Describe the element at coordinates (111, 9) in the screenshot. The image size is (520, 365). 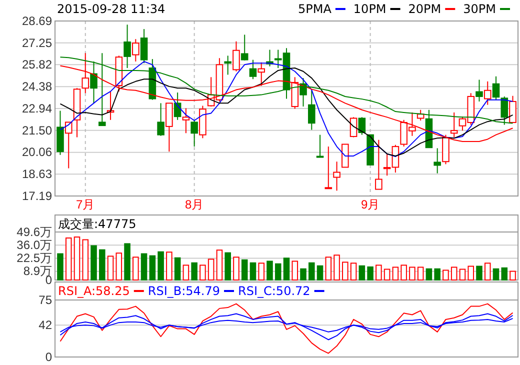
I see `chart-title: 2015-09-28 11:34` at that location.